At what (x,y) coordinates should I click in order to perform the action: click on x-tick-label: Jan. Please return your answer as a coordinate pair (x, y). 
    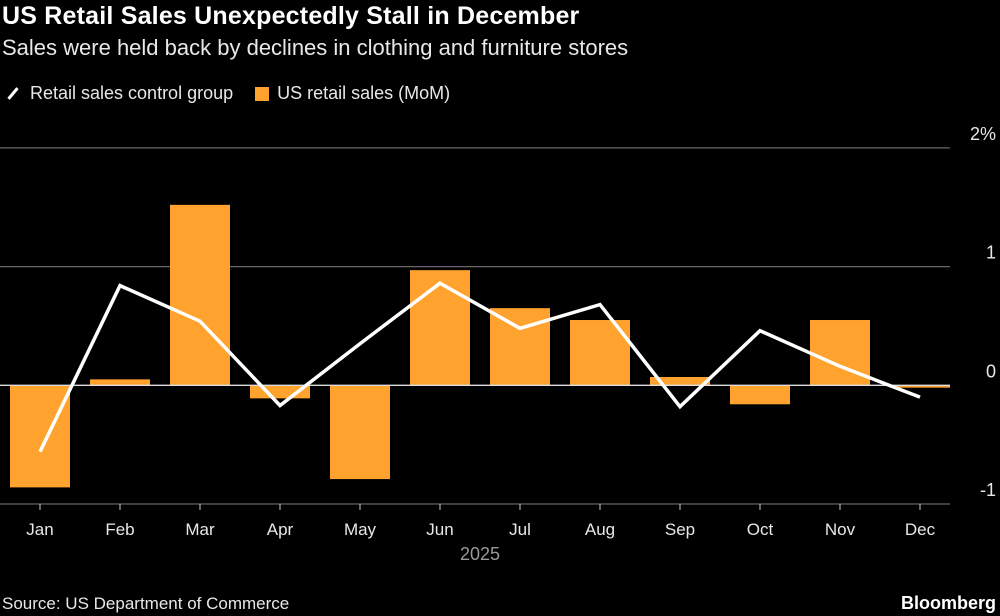
    Looking at the image, I should click on (39, 529).